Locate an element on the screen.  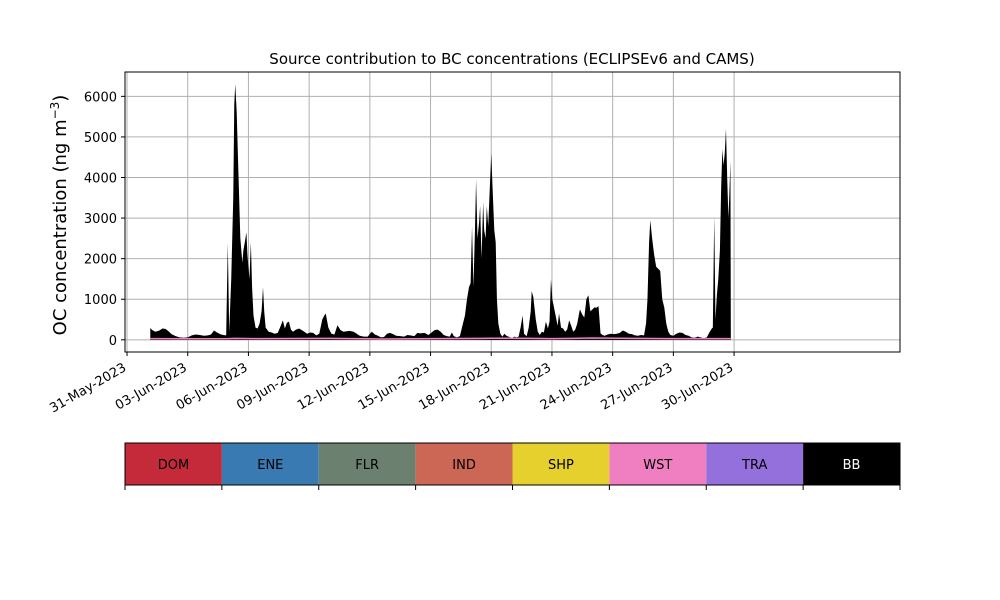
colorbar-legend: DOM ENE FLR IND SHP WST TRA BB is located at coordinates (512, 466).